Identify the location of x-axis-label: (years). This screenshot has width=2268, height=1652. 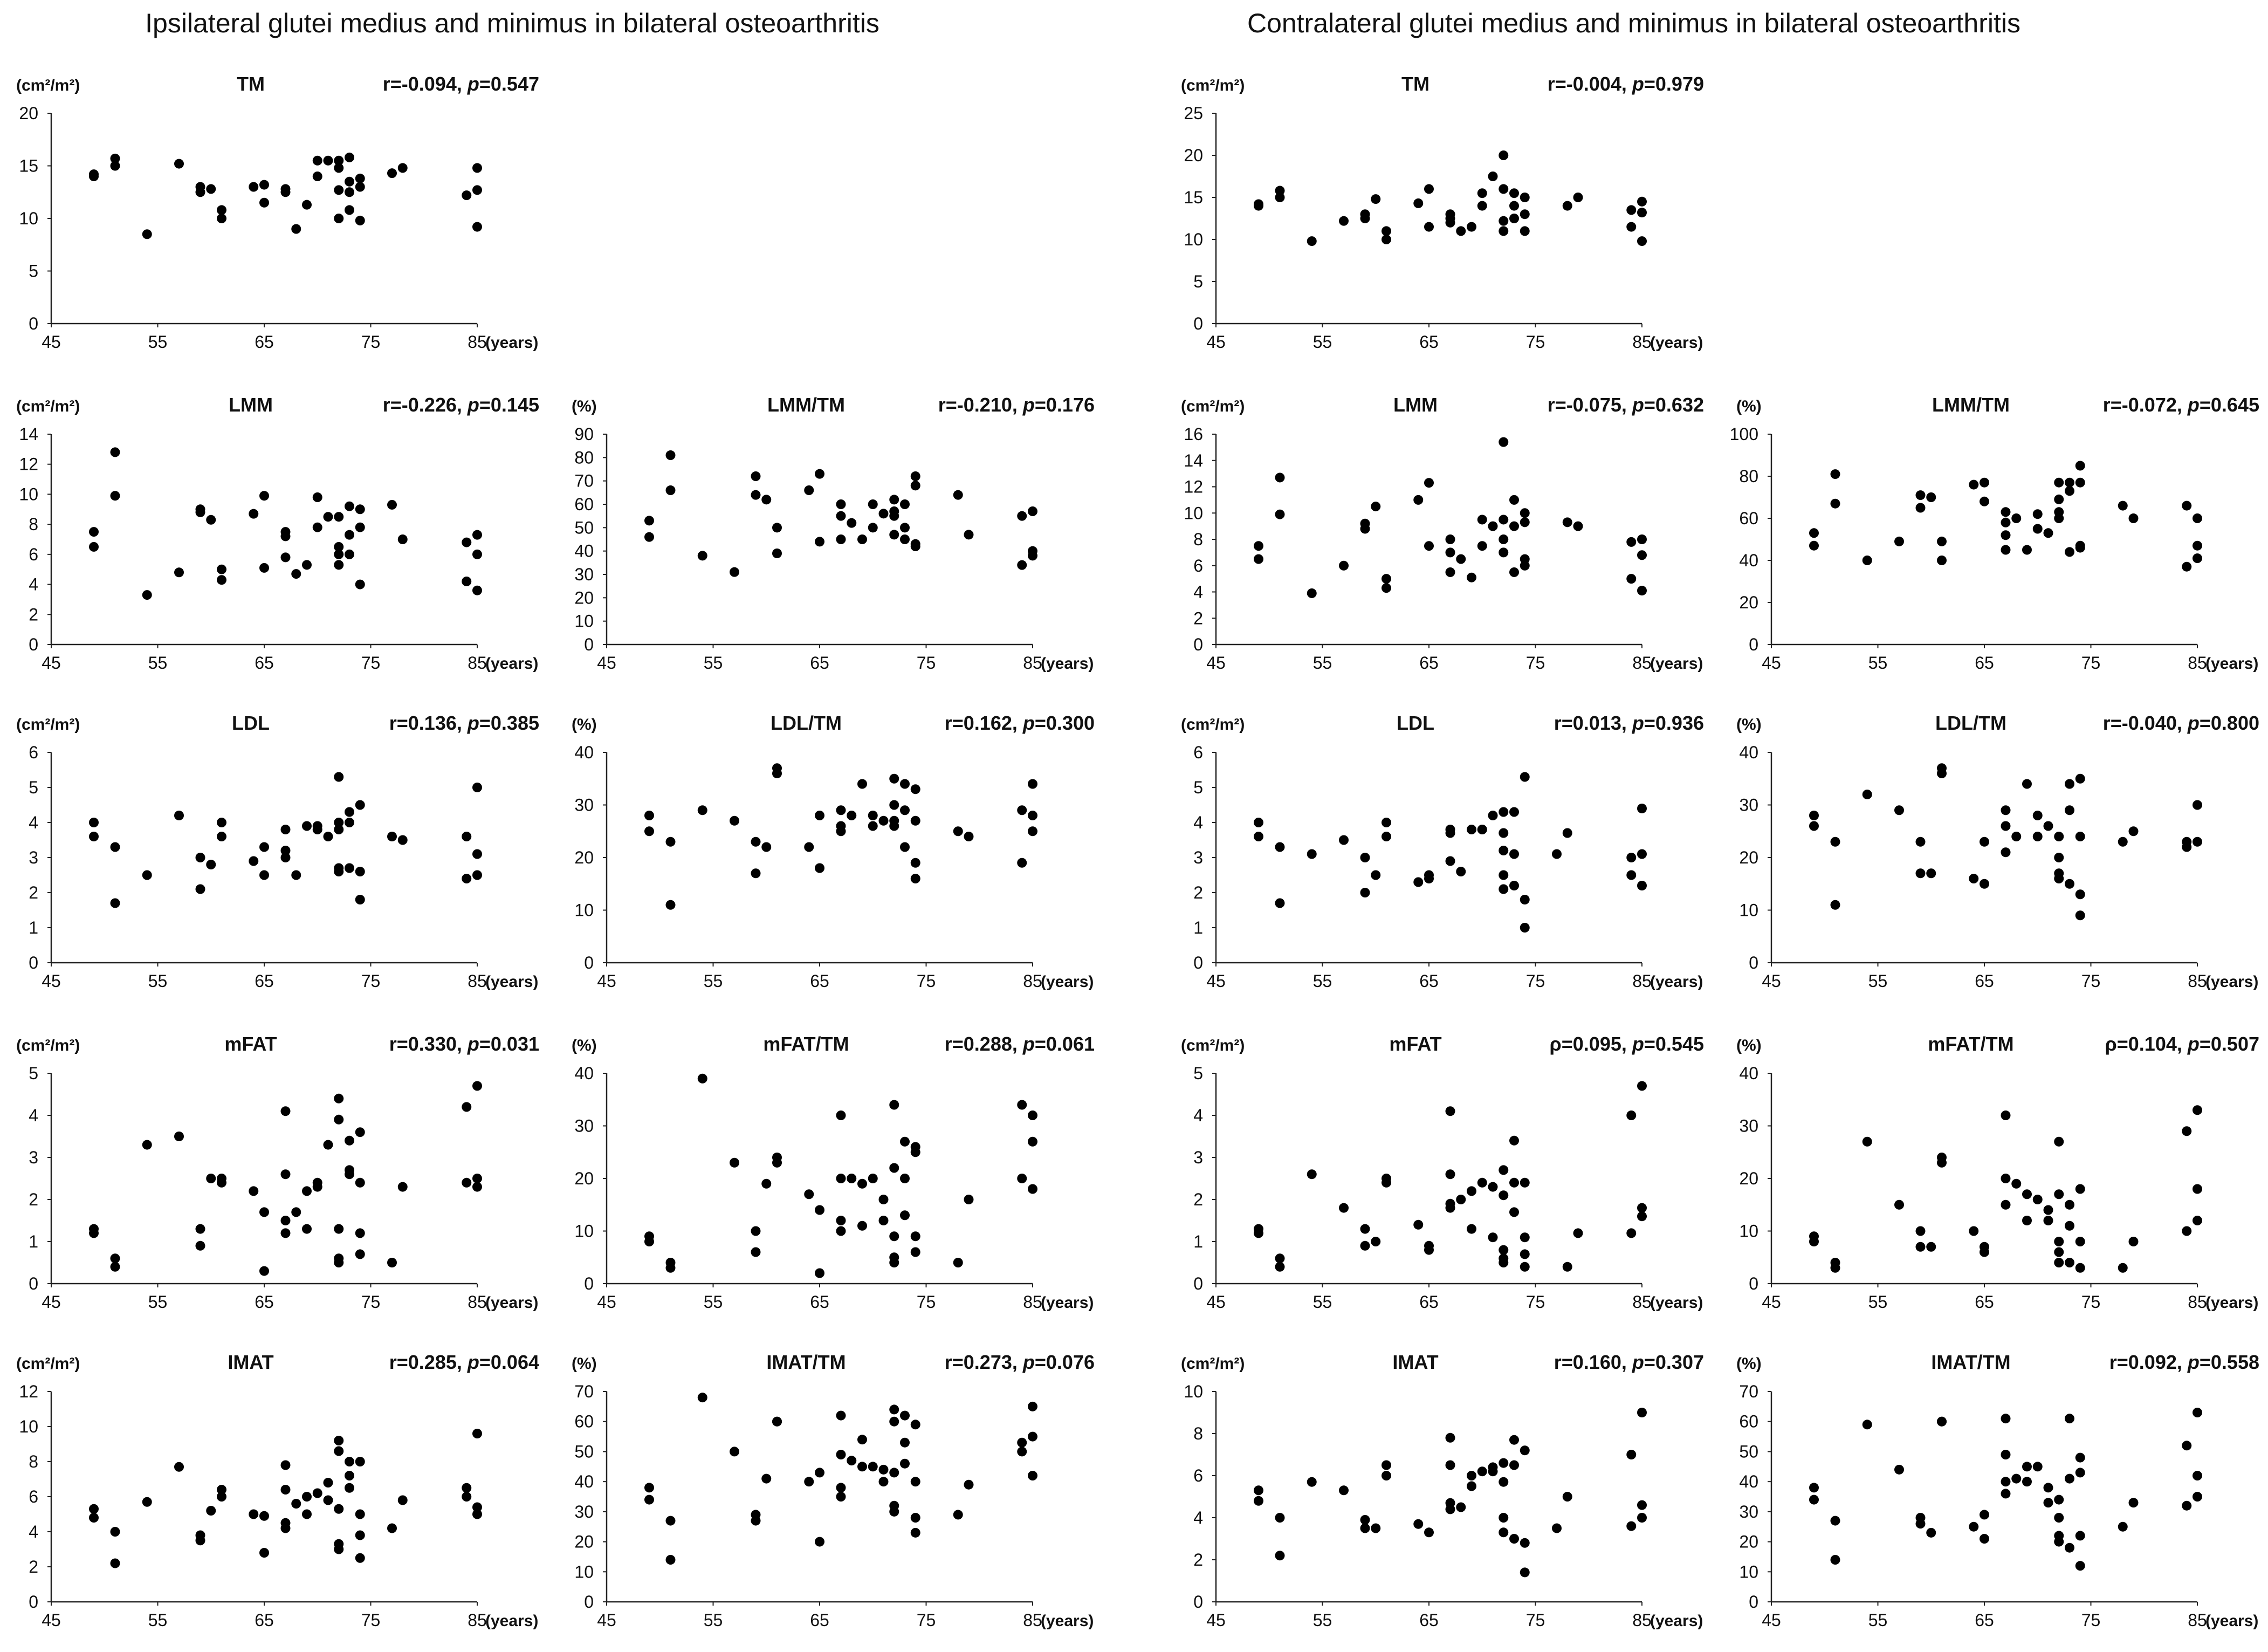
(1067, 664).